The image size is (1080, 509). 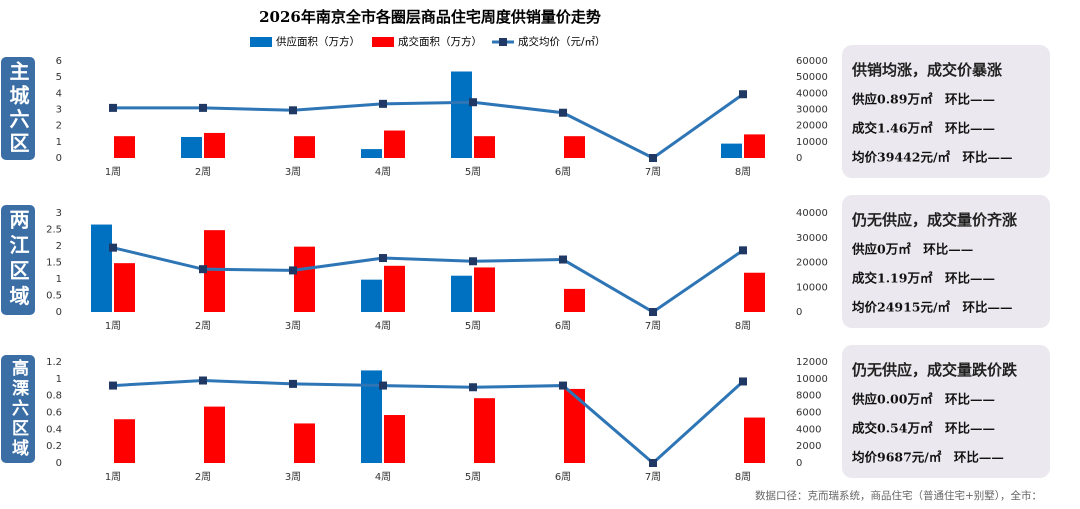 What do you see at coordinates (808, 446) in the screenshot?
I see `y2-tick-label: 2000` at bounding box center [808, 446].